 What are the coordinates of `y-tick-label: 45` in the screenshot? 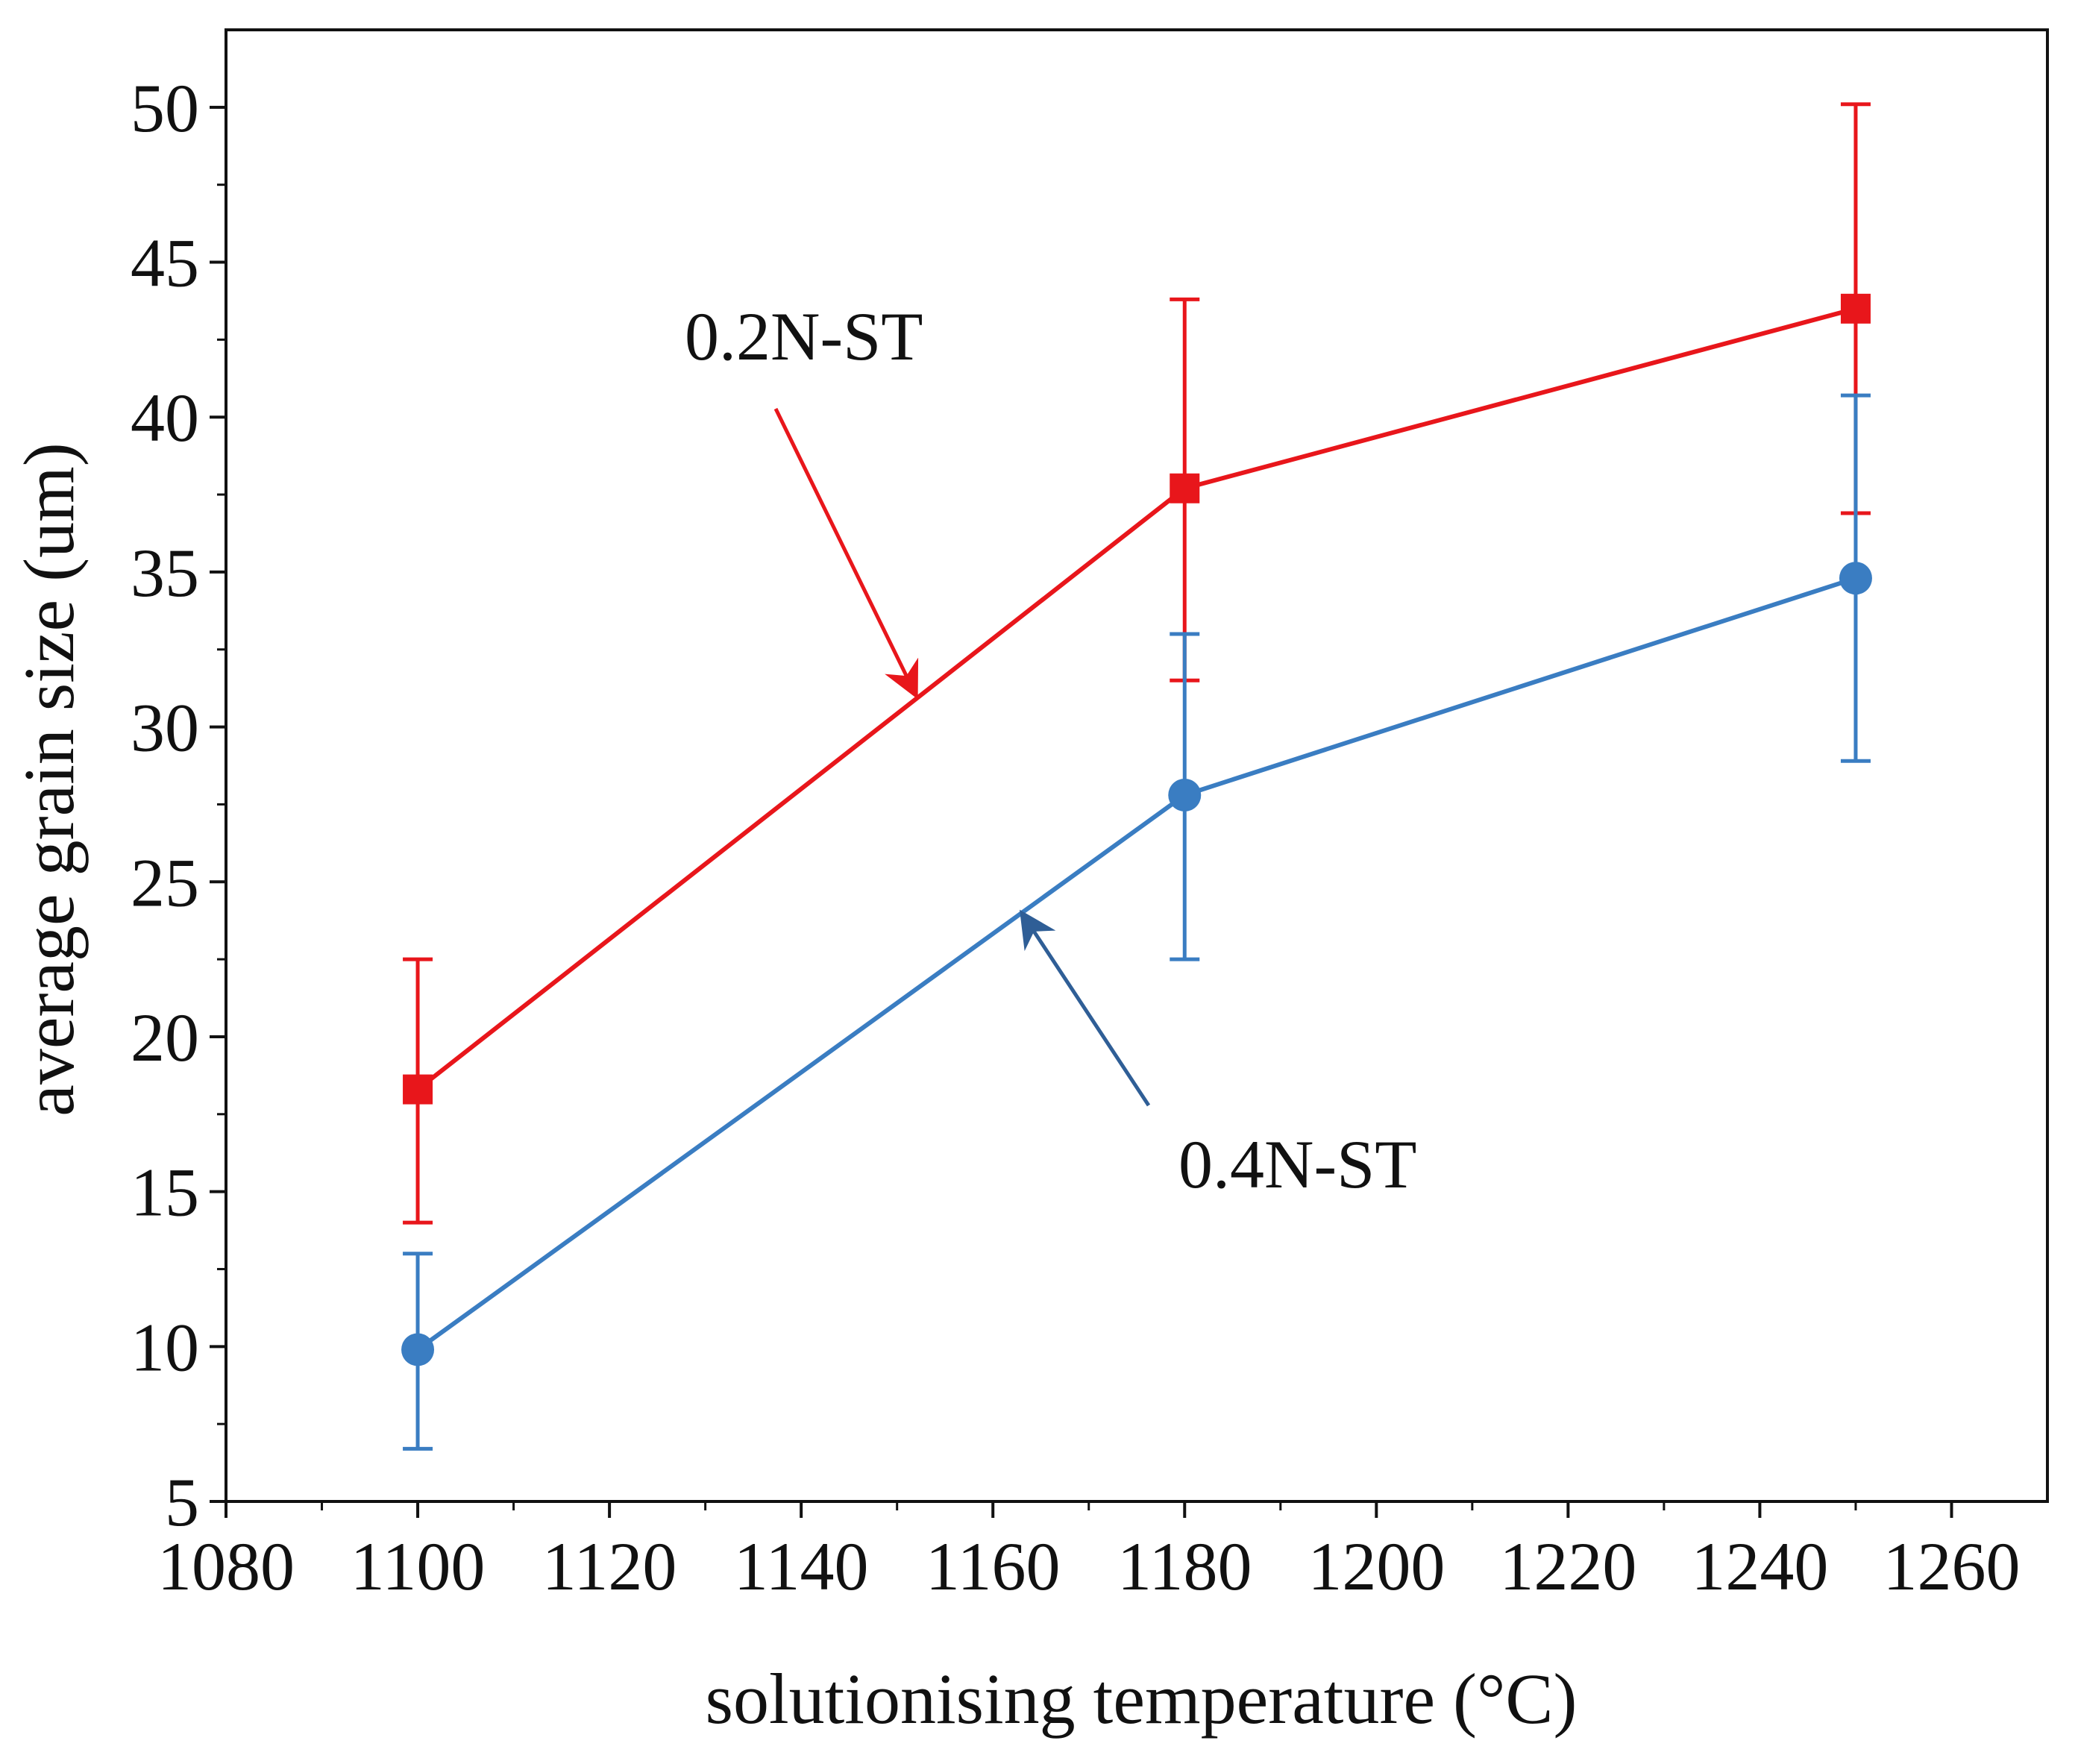 It's located at (165, 263).